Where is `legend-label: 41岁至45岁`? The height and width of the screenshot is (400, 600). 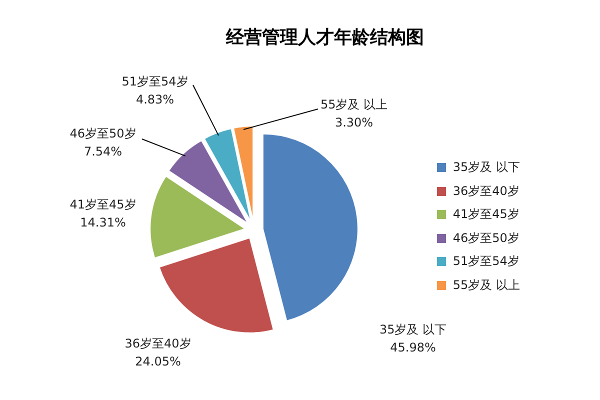 legend-label: 41岁至45岁 is located at coordinates (486, 214).